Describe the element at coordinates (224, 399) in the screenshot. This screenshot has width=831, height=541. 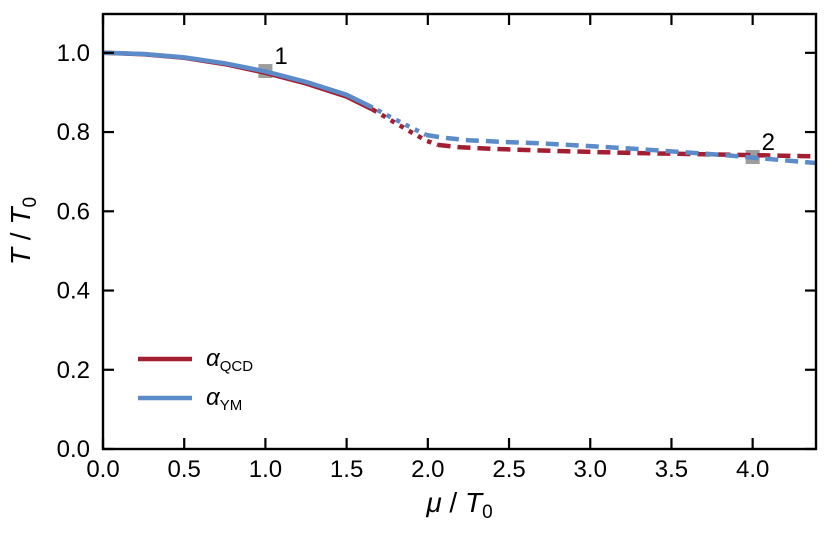
I see `legend-label-alpha-ym: αYM` at that location.